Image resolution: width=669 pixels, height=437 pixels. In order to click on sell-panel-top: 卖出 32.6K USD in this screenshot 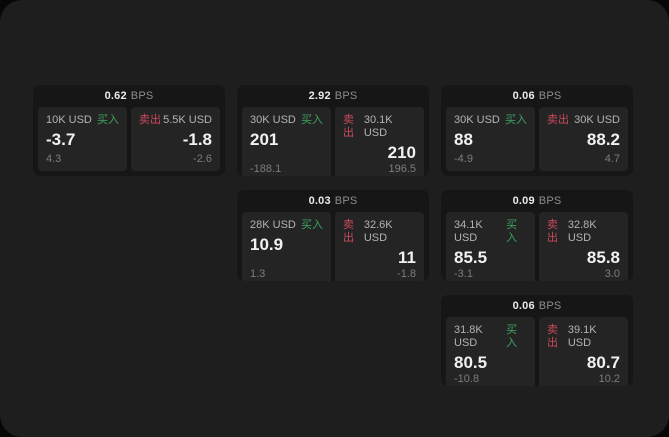, I will do `click(379, 232)`.